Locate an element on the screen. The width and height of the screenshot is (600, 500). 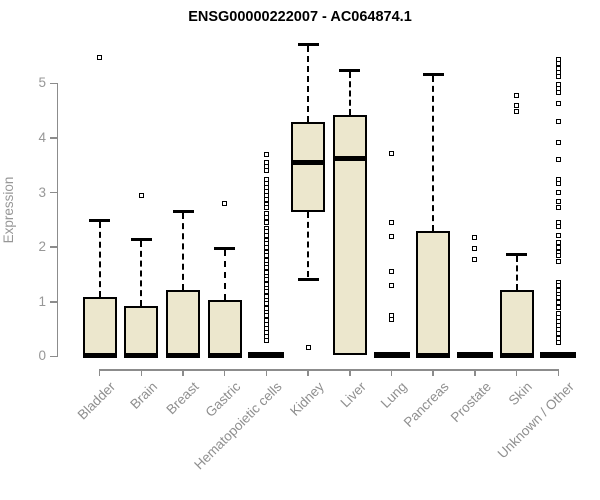
box-gastric is located at coordinates (224, 328).